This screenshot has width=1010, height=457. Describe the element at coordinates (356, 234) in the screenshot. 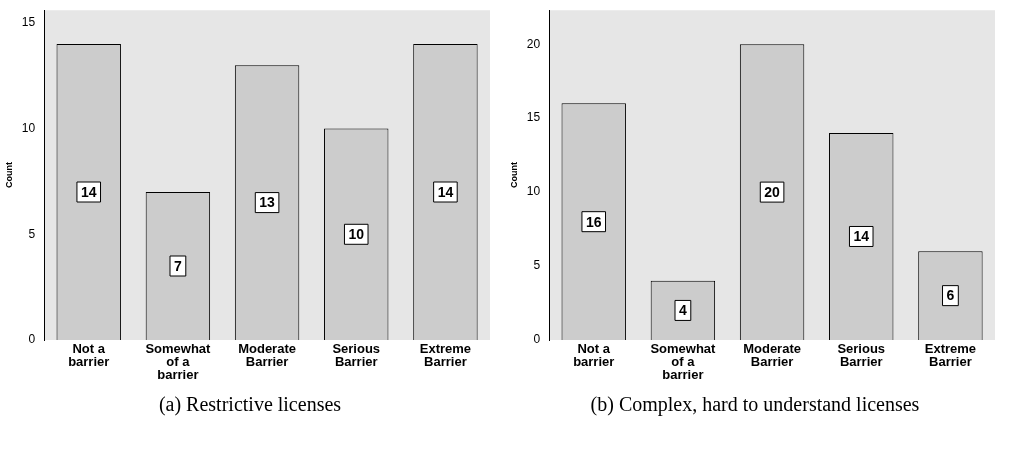

I see `data-label: 10` at that location.